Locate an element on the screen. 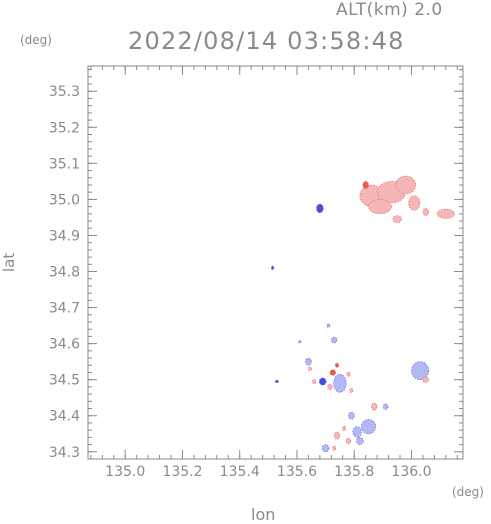  y-tick-label: 34.3 is located at coordinates (64, 453).